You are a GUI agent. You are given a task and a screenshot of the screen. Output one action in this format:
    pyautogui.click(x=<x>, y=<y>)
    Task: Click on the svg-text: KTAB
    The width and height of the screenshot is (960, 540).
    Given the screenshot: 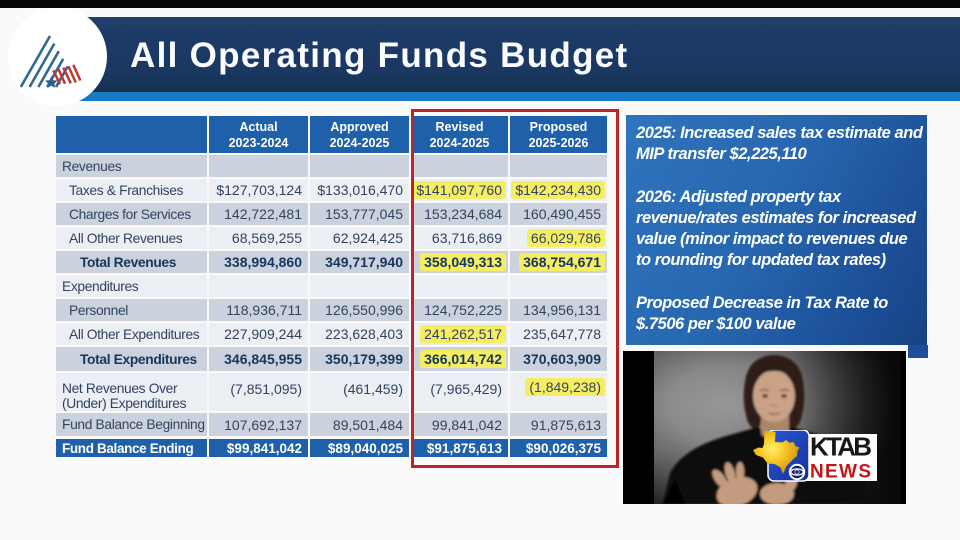 What is the action you would take?
    pyautogui.click(x=841, y=447)
    